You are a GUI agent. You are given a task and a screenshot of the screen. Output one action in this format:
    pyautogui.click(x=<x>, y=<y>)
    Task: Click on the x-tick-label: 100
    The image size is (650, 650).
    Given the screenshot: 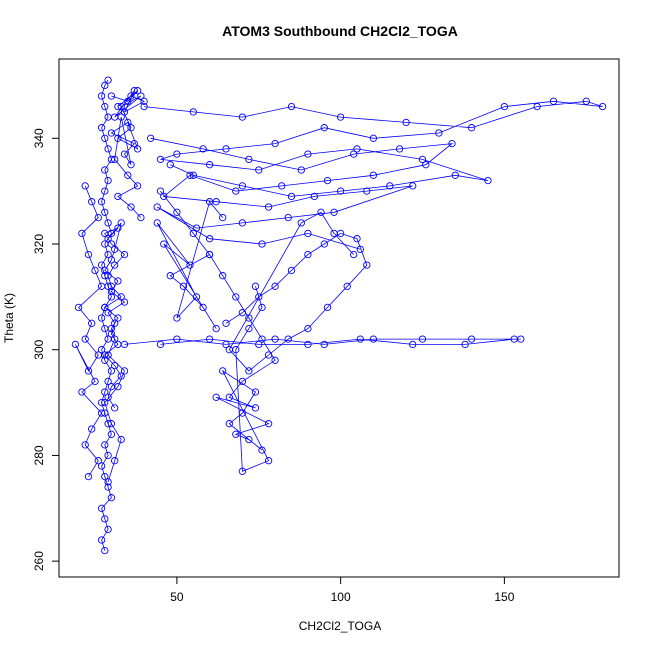 What is the action you would take?
    pyautogui.click(x=341, y=597)
    